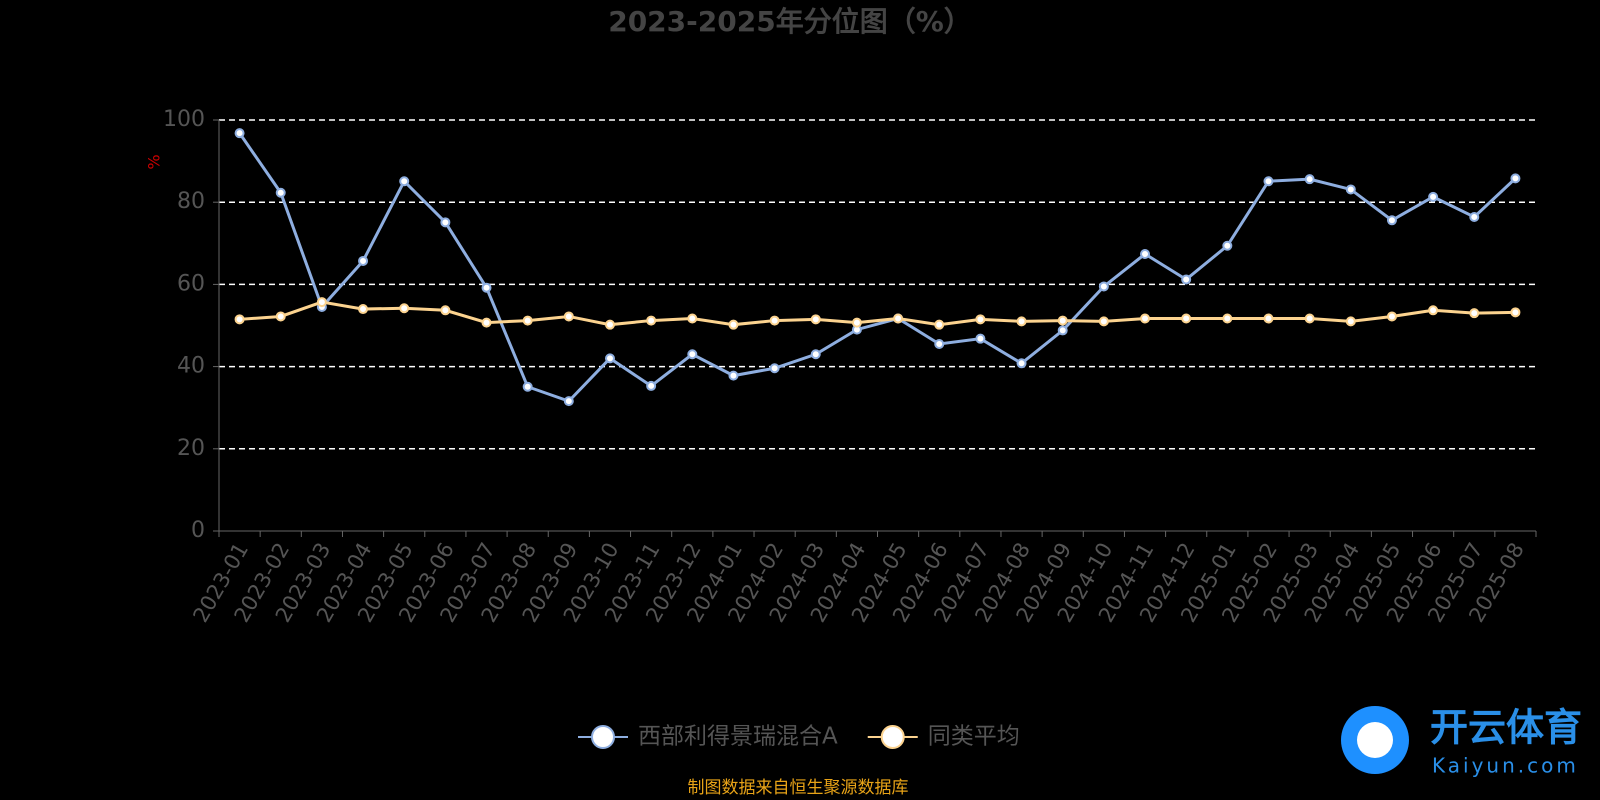  Describe the element at coordinates (738, 737) in the screenshot. I see `legend-label: 西部利得景瑞混合A` at that location.